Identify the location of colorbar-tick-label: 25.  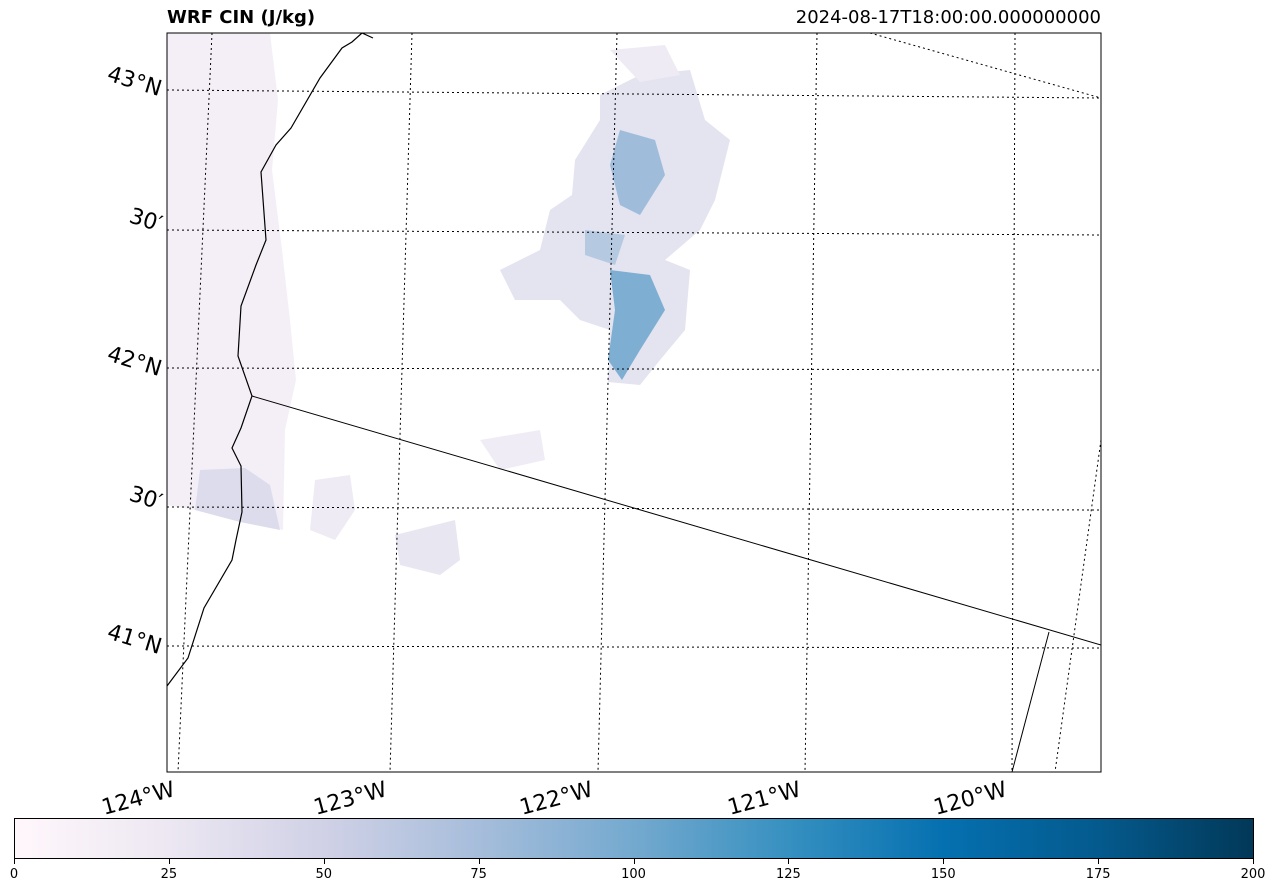
(169, 874).